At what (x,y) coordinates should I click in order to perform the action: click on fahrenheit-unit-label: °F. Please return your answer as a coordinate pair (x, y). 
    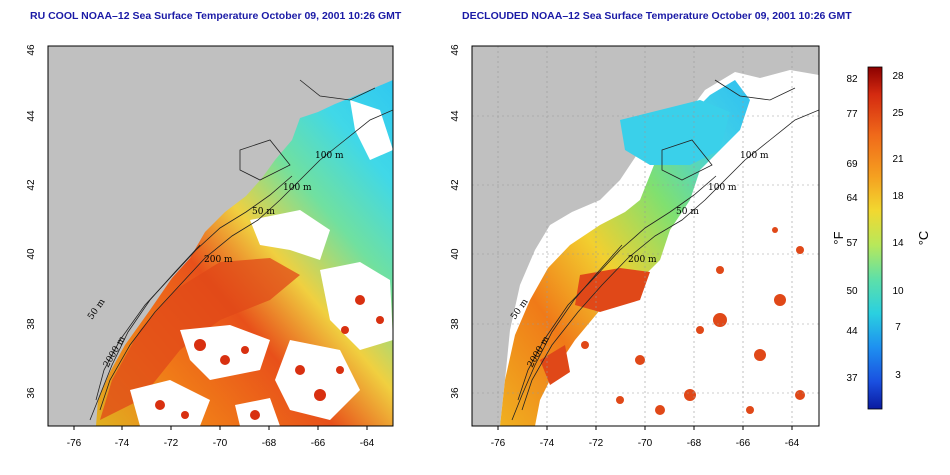
    Looking at the image, I should click on (838, 237).